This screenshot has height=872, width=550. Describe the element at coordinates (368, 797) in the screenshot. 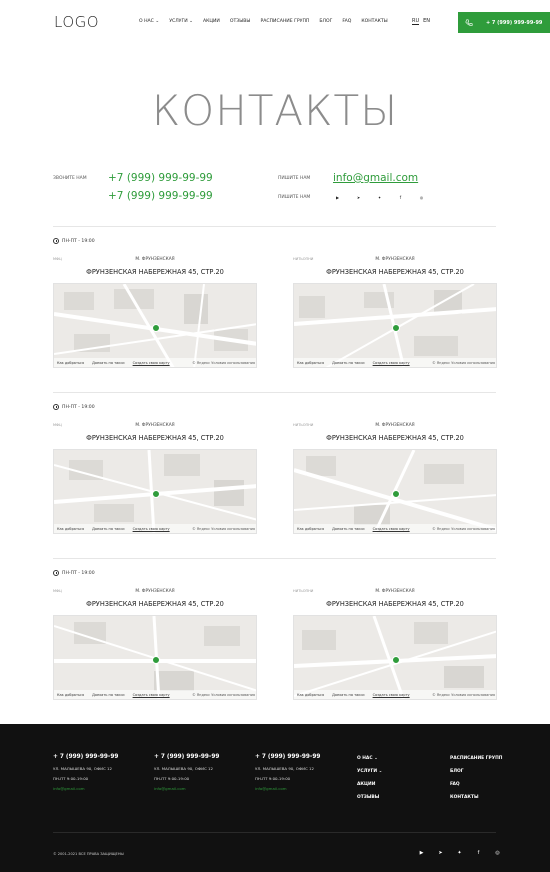

I see `footer-nav-reviews: ОТЗЫВЫ` at that location.